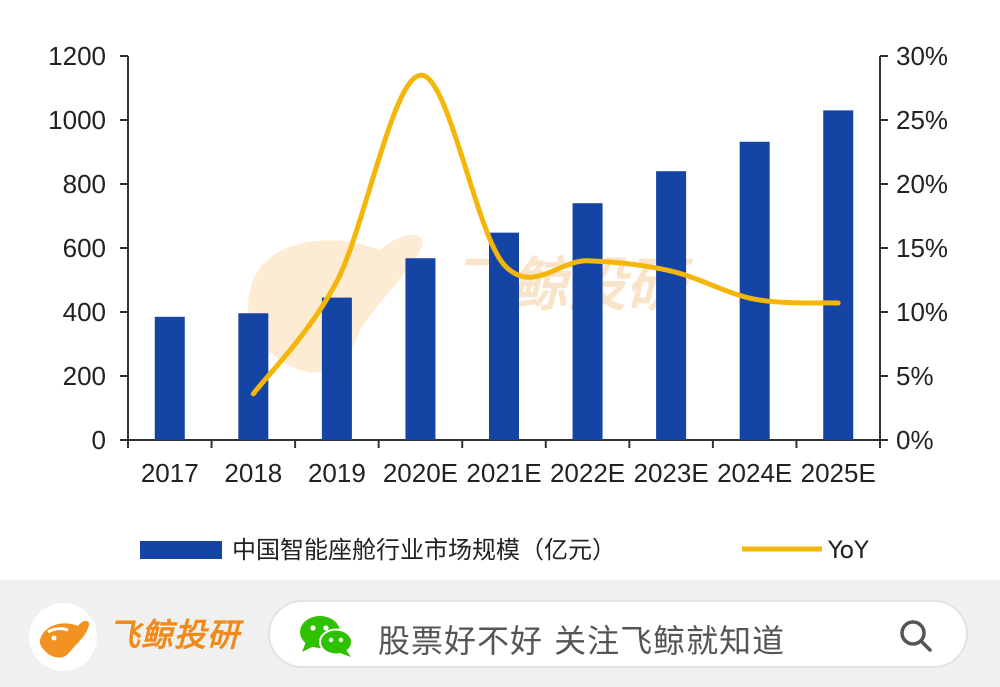 This screenshot has height=687, width=1000. Describe the element at coordinates (922, 56) in the screenshot. I see `y-right-tick-label: 30%` at that location.